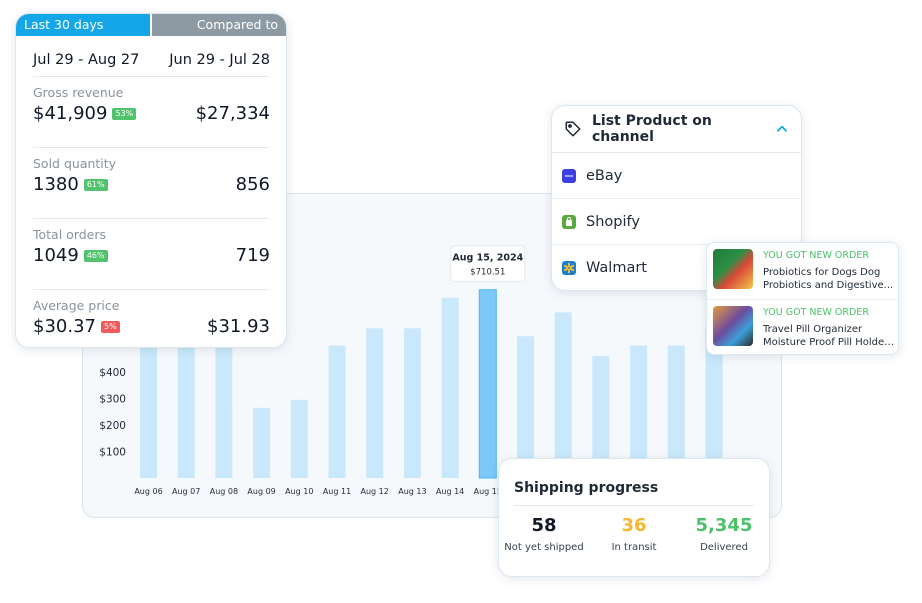 The image size is (922, 603). Describe the element at coordinates (70, 113) in the screenshot. I see `metric-value: $41,909` at that location.